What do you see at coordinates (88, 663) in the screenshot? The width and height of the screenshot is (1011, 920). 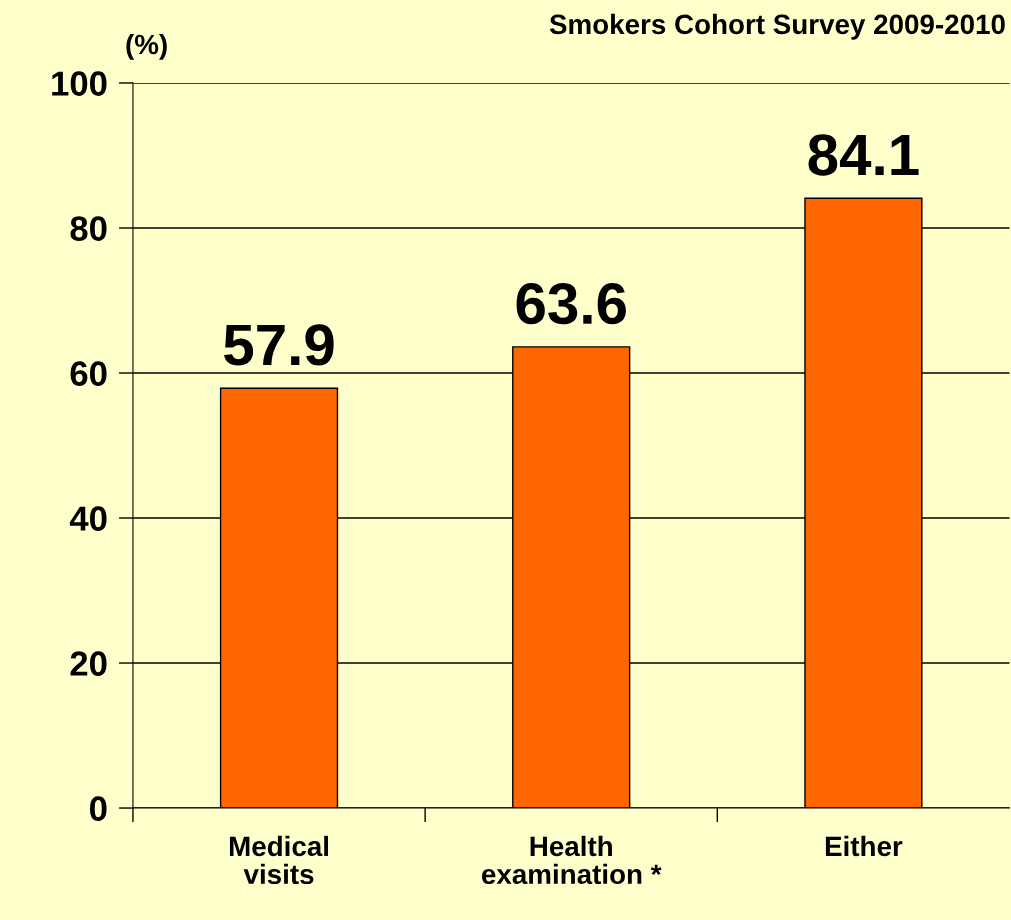 I see `y-tick-label: 20` at bounding box center [88, 663].